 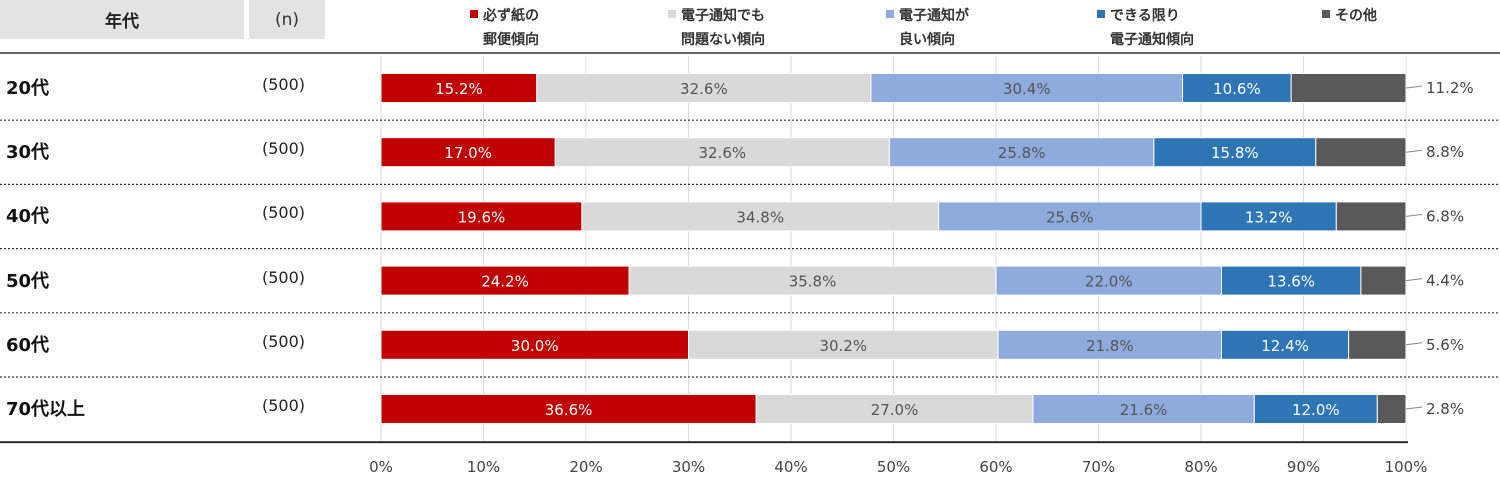 I want to click on n-column-header: (n), so click(x=287, y=19).